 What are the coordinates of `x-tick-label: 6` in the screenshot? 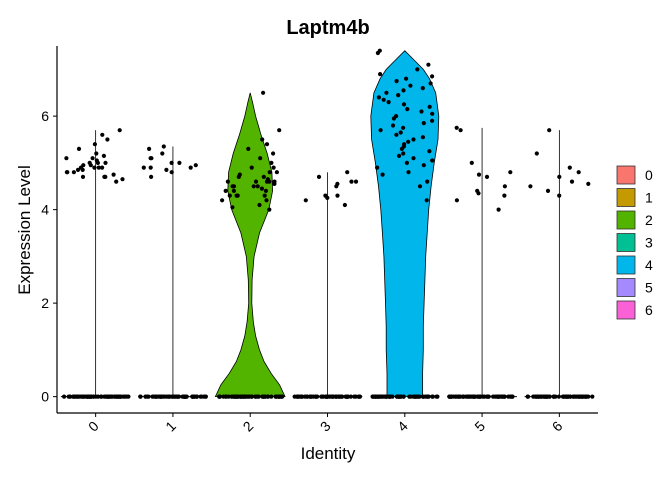 It's located at (557, 426).